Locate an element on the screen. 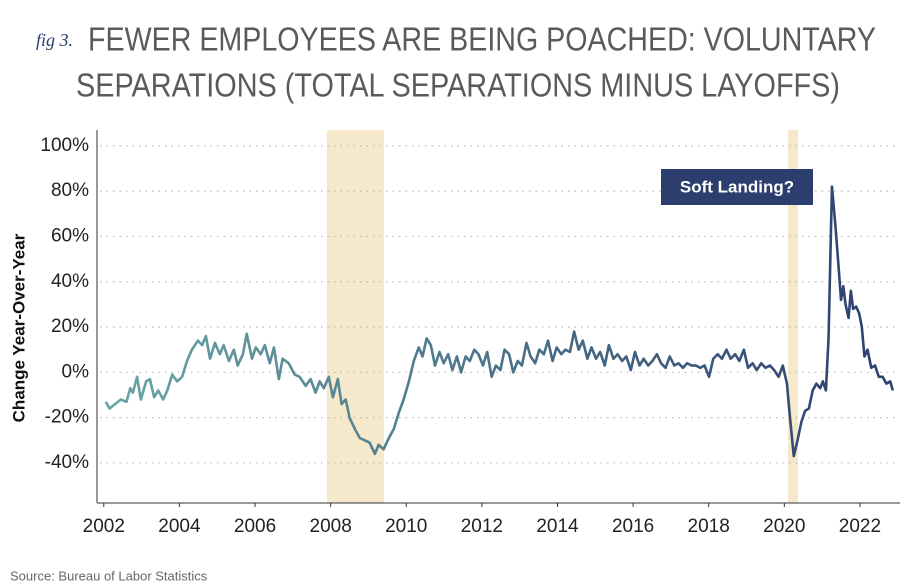  y-tick-label: 60% is located at coordinates (70, 235).